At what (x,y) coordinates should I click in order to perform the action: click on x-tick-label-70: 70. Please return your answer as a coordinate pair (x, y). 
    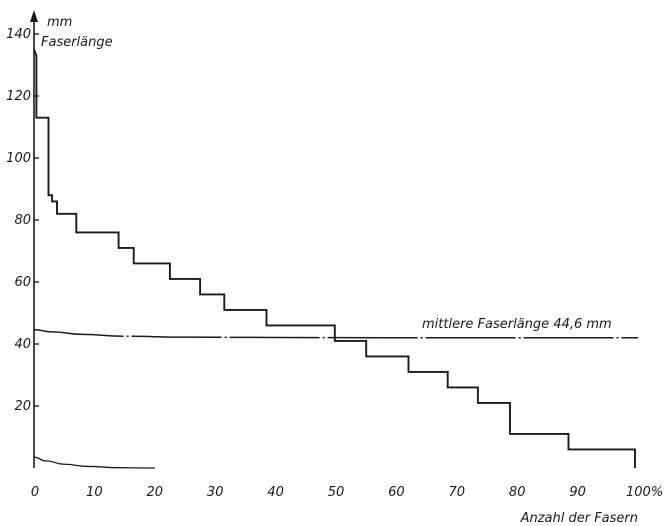
    Looking at the image, I should click on (457, 492).